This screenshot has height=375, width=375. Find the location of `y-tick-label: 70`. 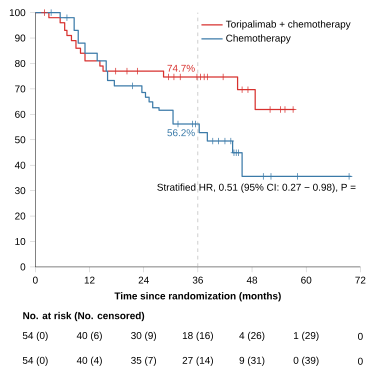

y-tick-label: 70 is located at coordinates (20, 88).